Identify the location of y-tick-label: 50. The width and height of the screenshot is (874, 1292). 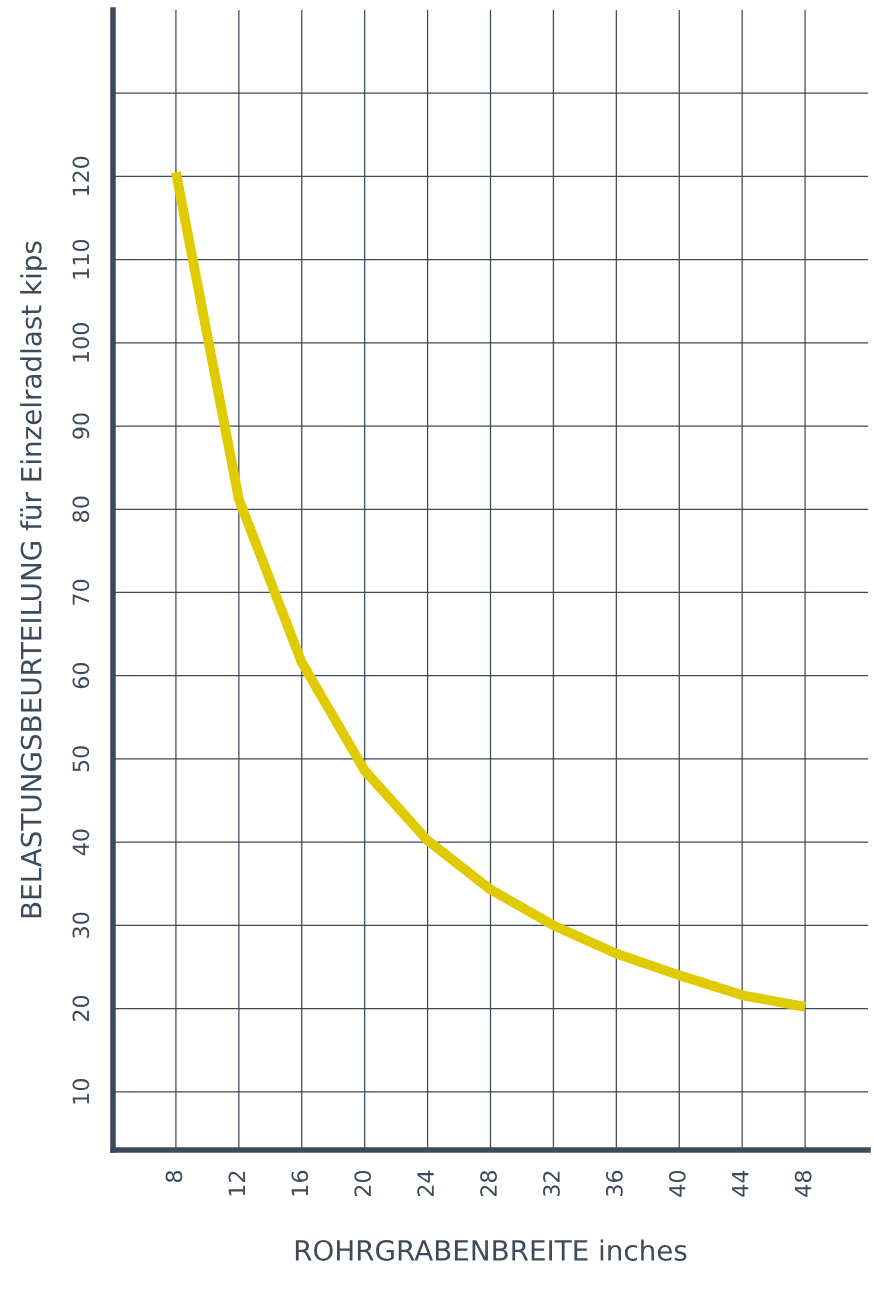
(81, 759).